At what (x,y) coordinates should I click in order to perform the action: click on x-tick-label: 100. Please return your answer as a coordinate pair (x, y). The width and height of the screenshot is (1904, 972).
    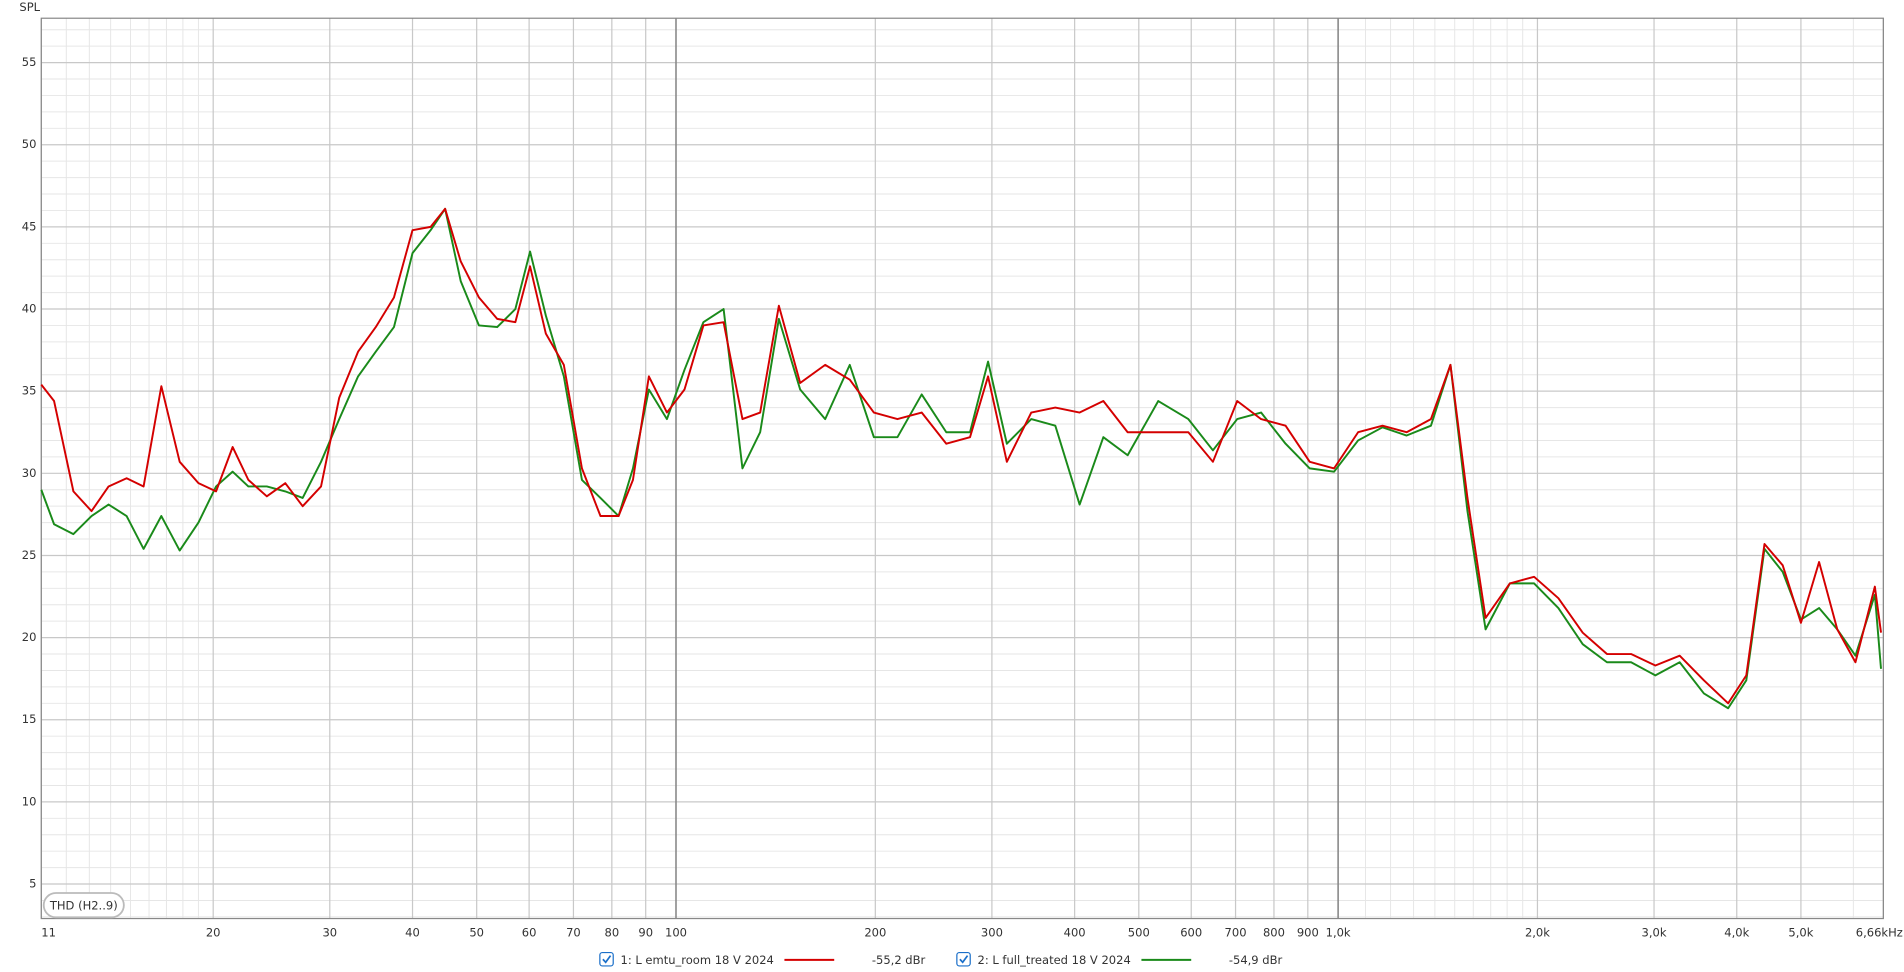
    Looking at the image, I should click on (676, 933).